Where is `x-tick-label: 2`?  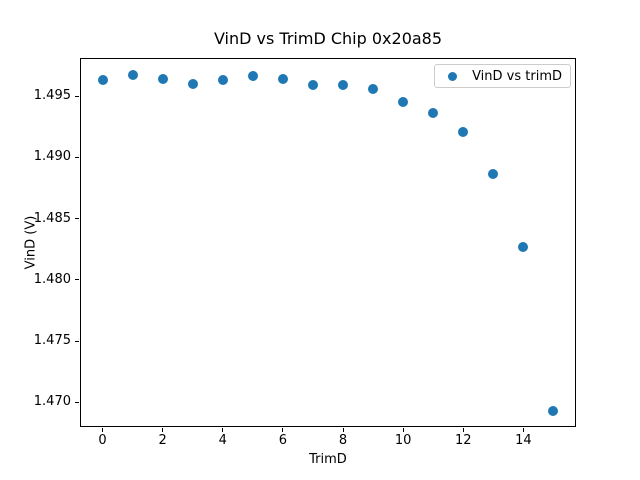
x-tick-label: 2 is located at coordinates (162, 440).